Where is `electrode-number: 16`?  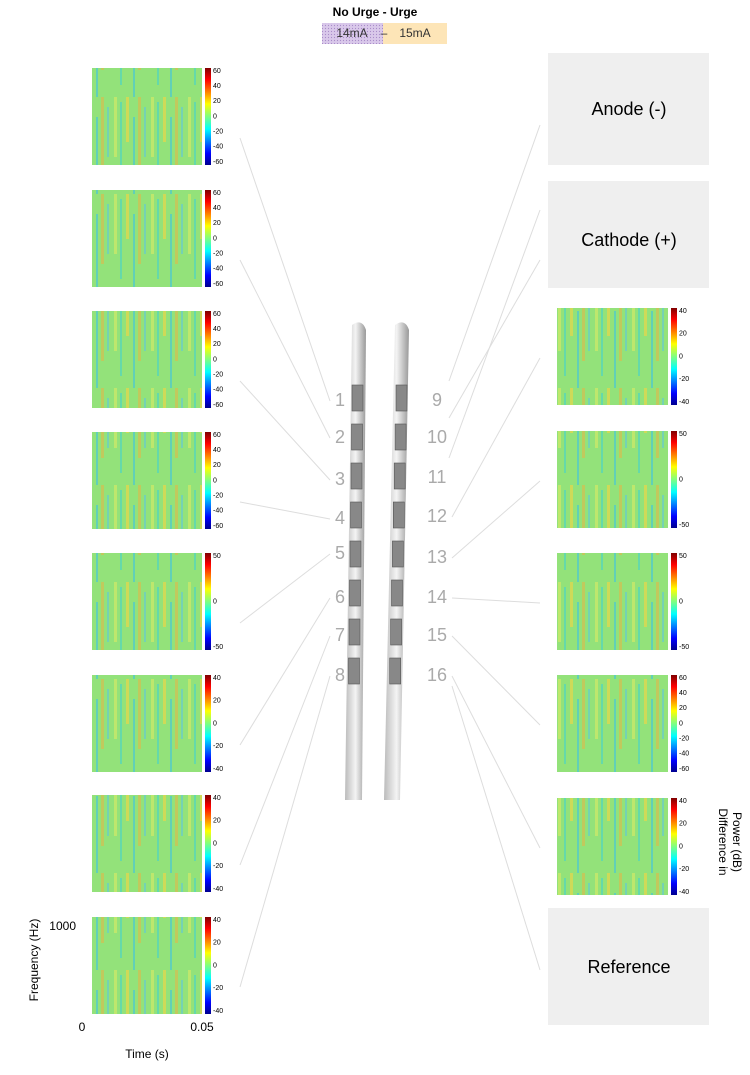
electrode-number: 16 is located at coordinates (437, 675).